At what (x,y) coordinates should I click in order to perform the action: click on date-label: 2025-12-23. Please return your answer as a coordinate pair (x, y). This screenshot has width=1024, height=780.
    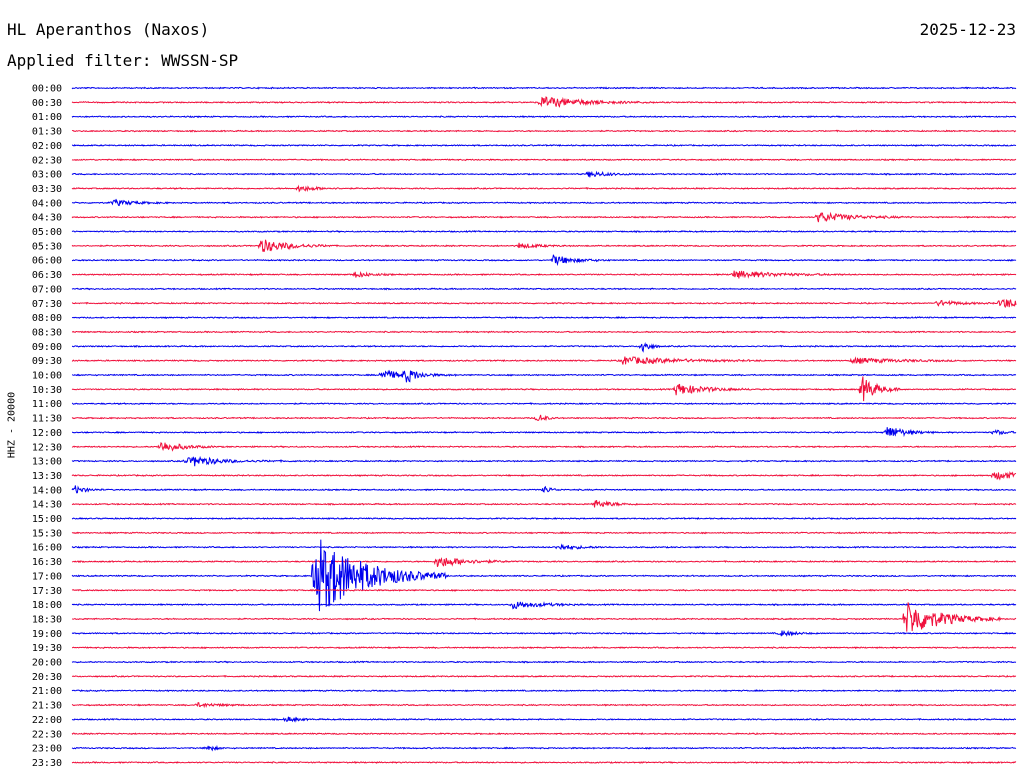
    Looking at the image, I should click on (967, 29).